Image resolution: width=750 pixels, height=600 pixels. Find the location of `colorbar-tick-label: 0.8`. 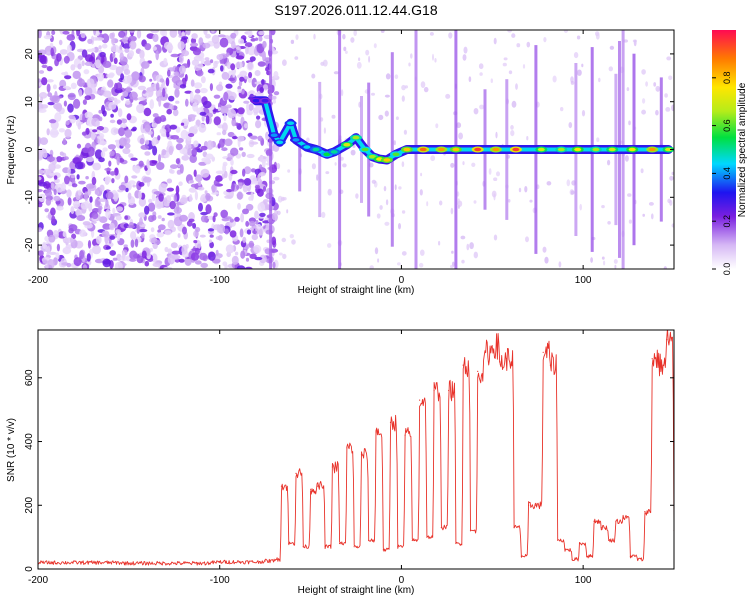

colorbar-tick-label: 0.8 is located at coordinates (727, 78).